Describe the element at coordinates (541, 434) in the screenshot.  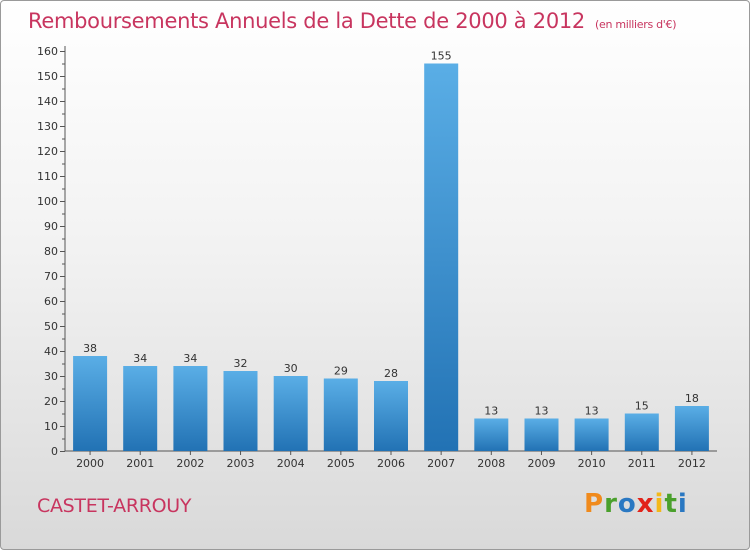
I see `bar-2009` at that location.